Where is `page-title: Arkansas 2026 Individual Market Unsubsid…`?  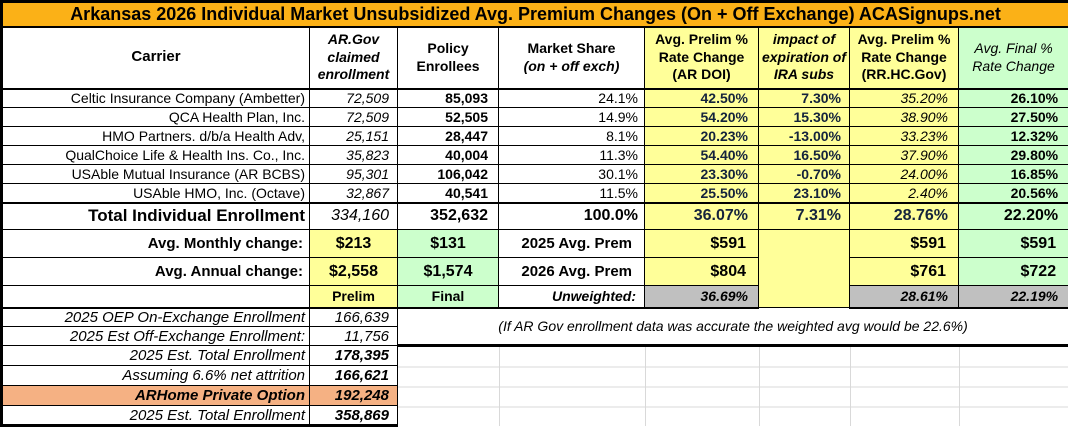
page-title: Arkansas 2026 Individual Market Unsubsid… is located at coordinates (534, 14).